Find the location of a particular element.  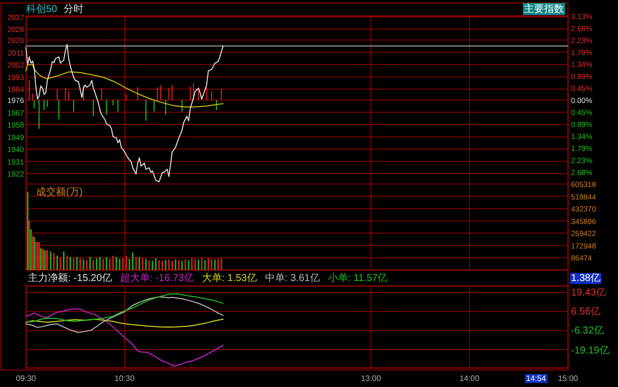

text: 14:54 is located at coordinates (536, 378).